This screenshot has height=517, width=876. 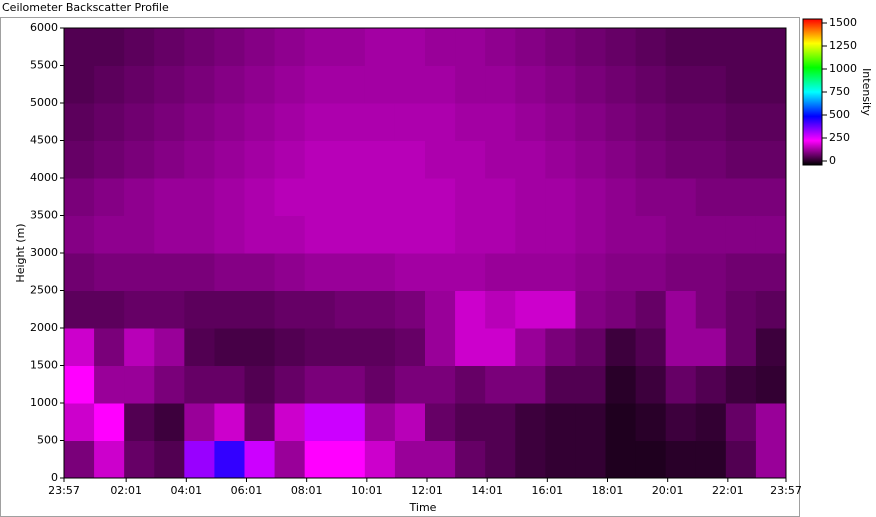 What do you see at coordinates (54, 477) in the screenshot?
I see `y-tick-label: 0` at bounding box center [54, 477].